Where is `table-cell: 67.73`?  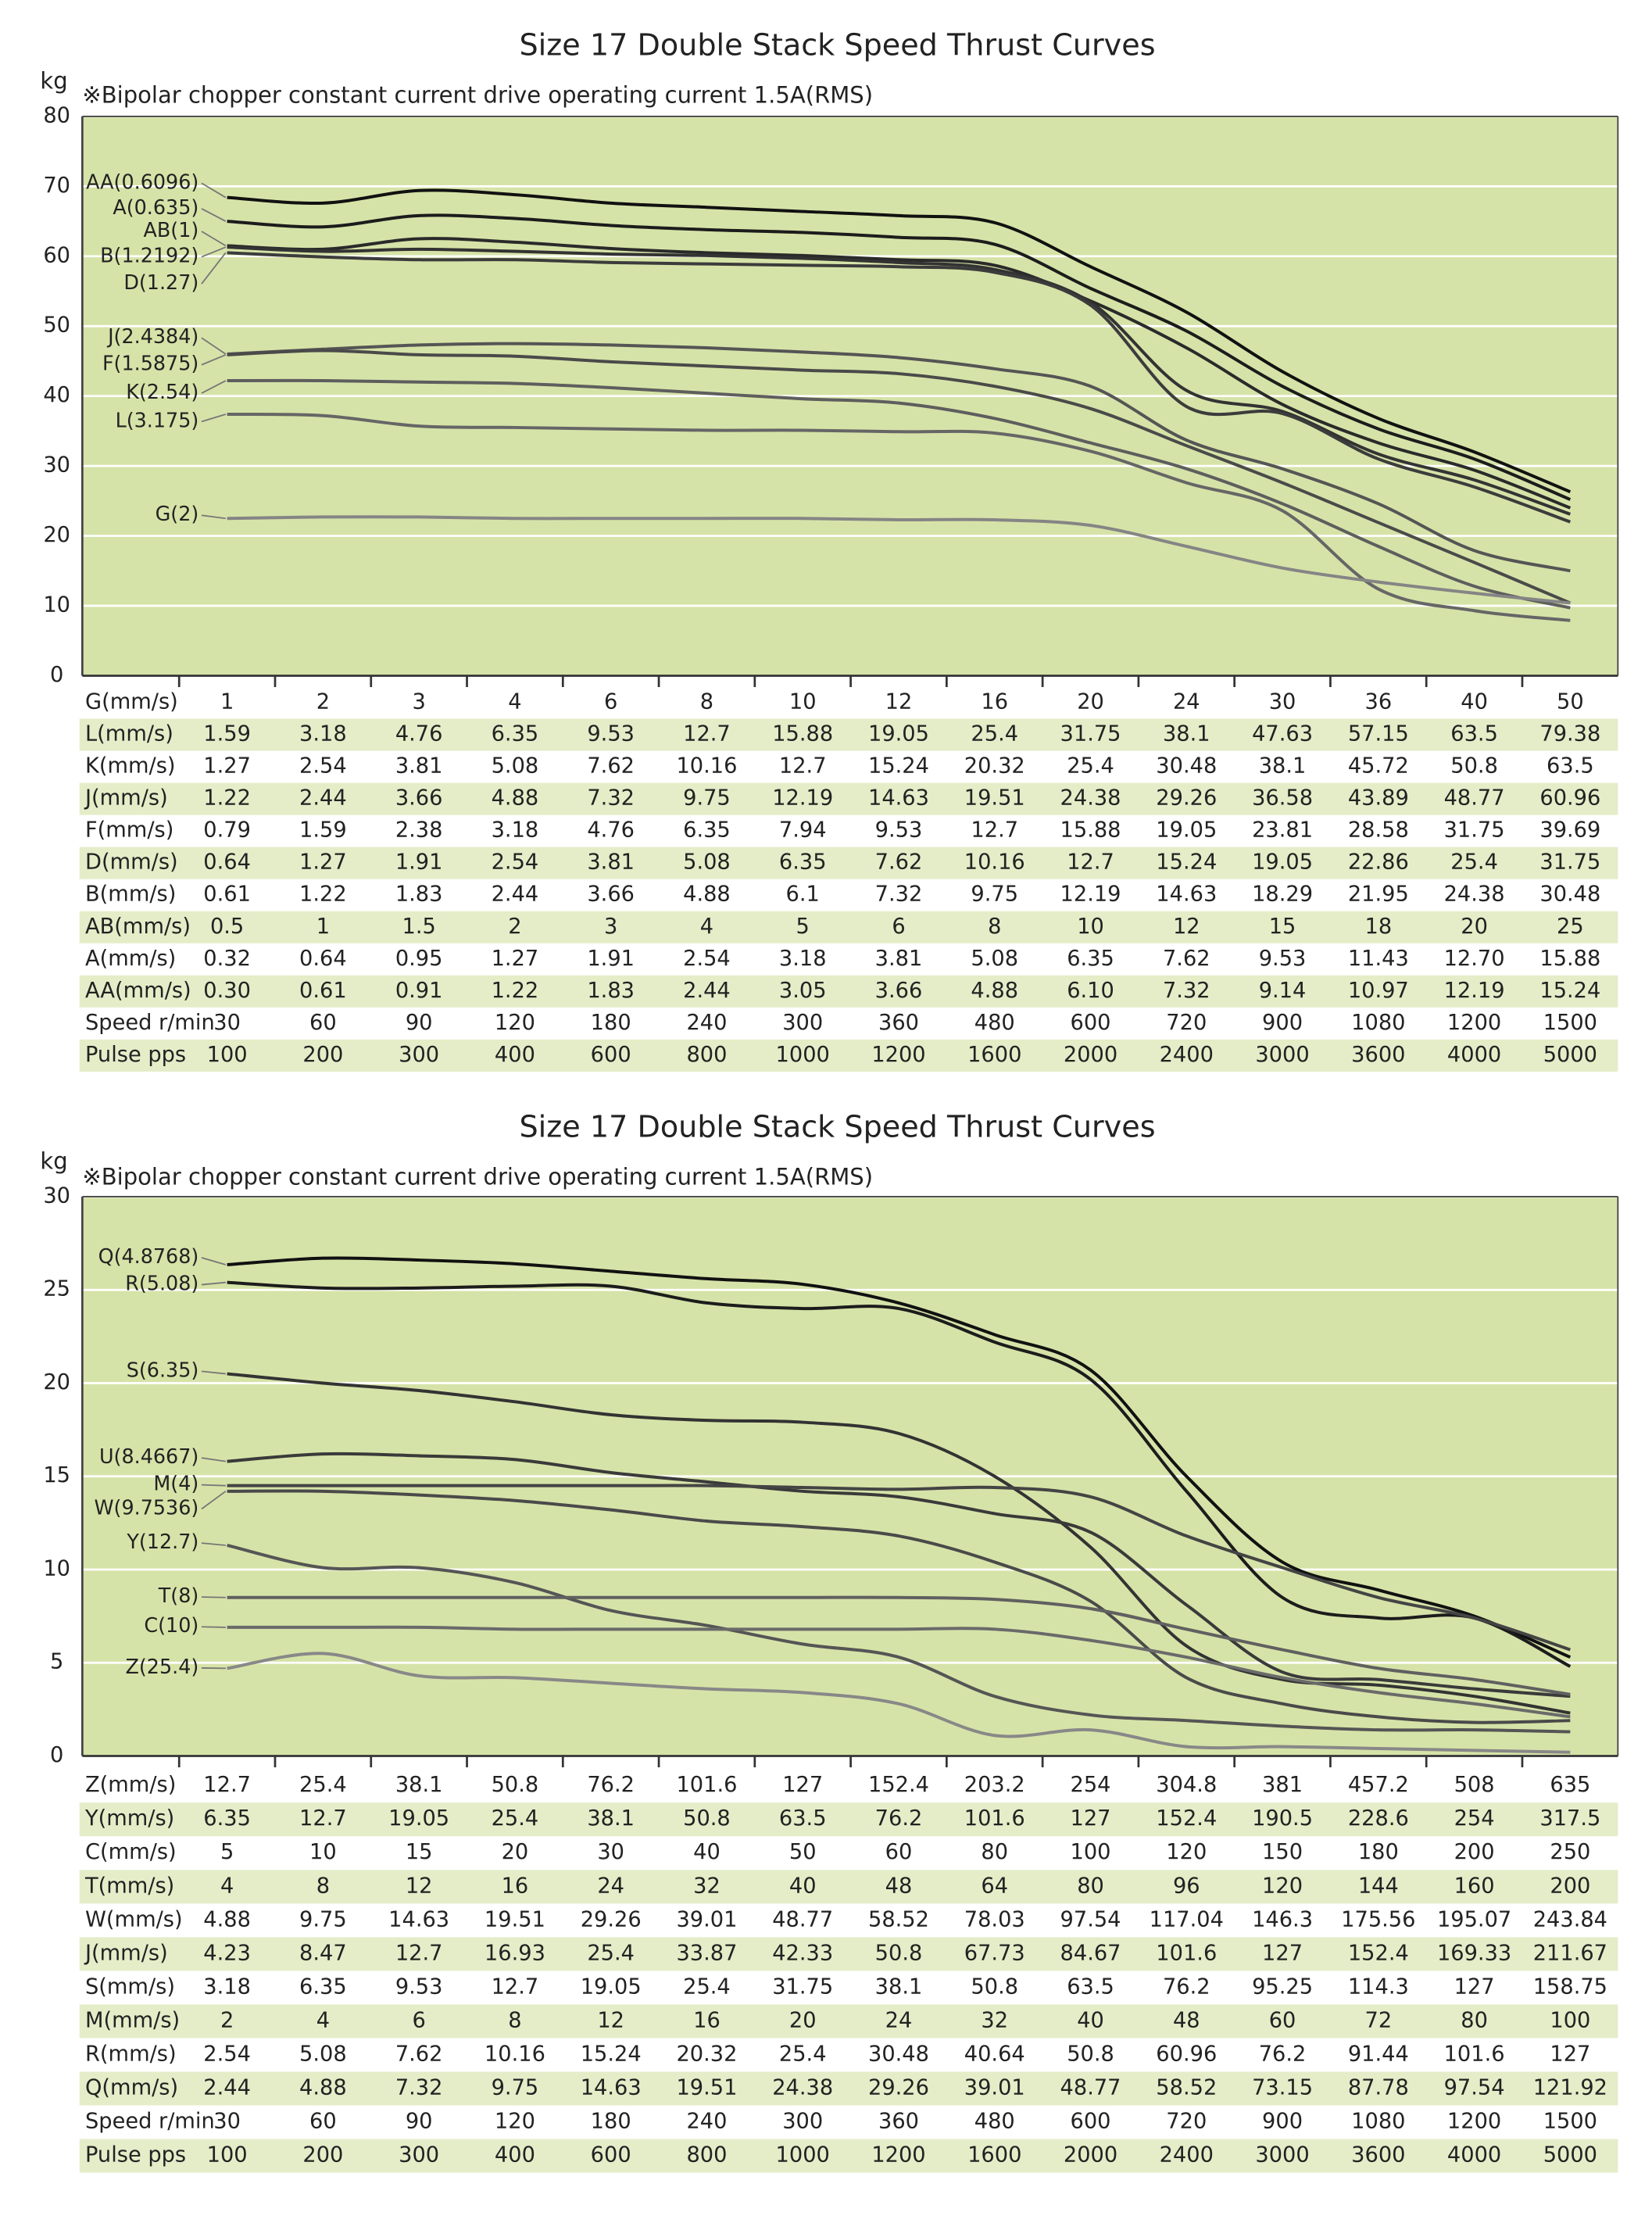 table-cell: 67.73 is located at coordinates (994, 1953).